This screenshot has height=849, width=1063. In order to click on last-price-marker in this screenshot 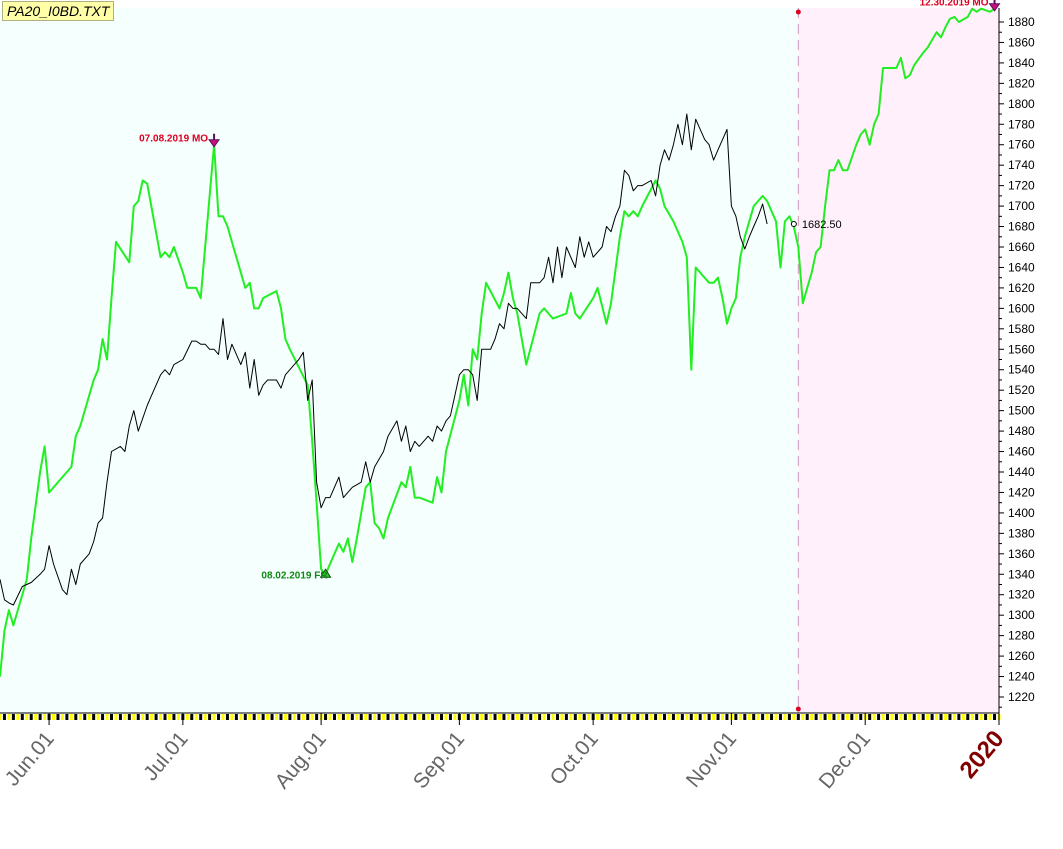, I will do `click(793, 223)`.